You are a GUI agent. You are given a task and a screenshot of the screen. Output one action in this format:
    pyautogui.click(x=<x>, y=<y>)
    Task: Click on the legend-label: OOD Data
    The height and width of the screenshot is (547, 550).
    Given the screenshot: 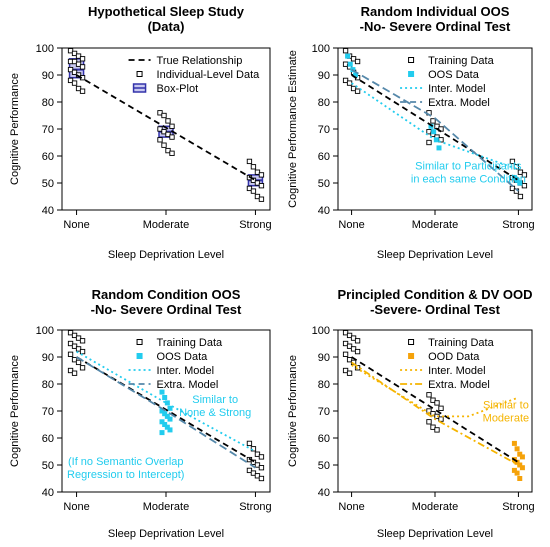 What is the action you would take?
    pyautogui.click(x=454, y=357)
    